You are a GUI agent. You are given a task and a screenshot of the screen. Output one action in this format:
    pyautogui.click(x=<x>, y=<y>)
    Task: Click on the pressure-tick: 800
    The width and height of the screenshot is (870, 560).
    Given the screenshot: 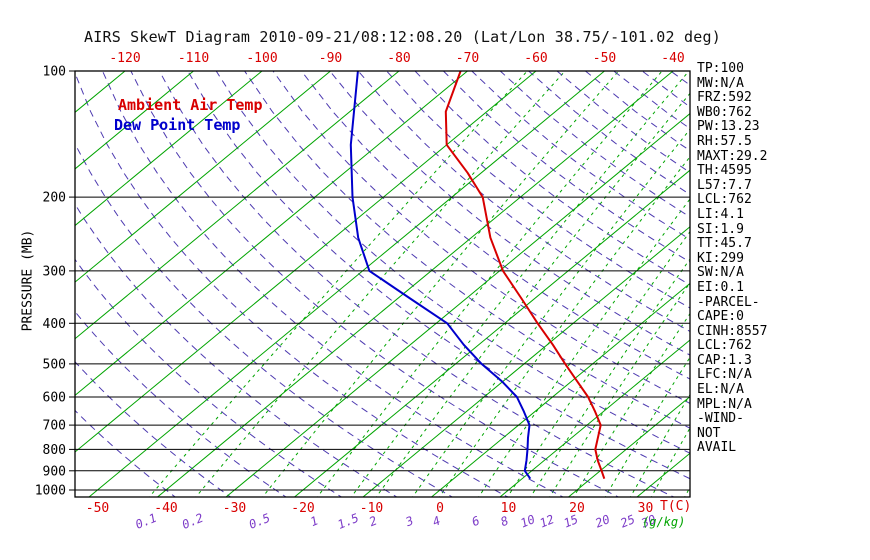 What is the action you would take?
    pyautogui.click(x=54, y=450)
    